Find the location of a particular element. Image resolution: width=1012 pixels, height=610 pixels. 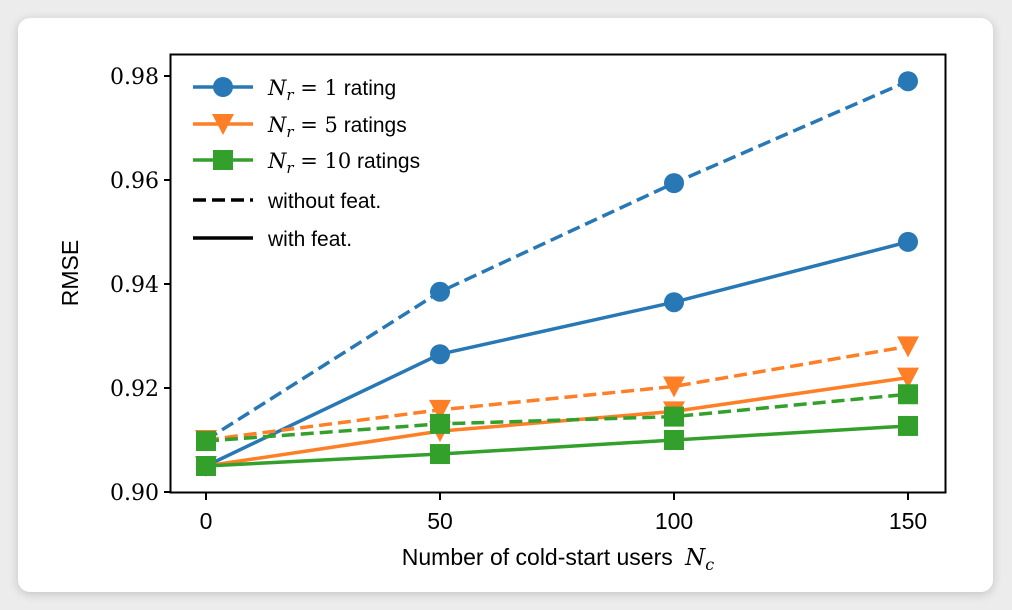

series-Nr10-dashed is located at coordinates (557, 418).